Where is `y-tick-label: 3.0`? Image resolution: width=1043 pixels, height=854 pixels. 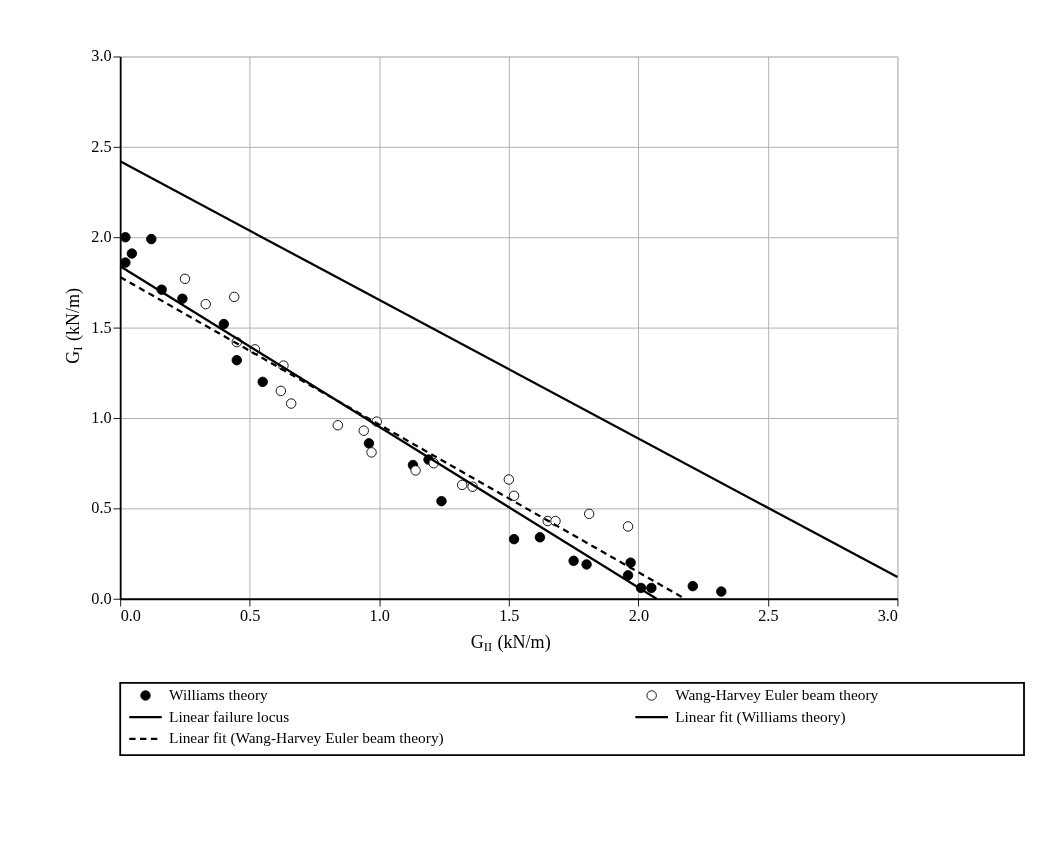 y-tick-label: 3.0 is located at coordinates (101, 56).